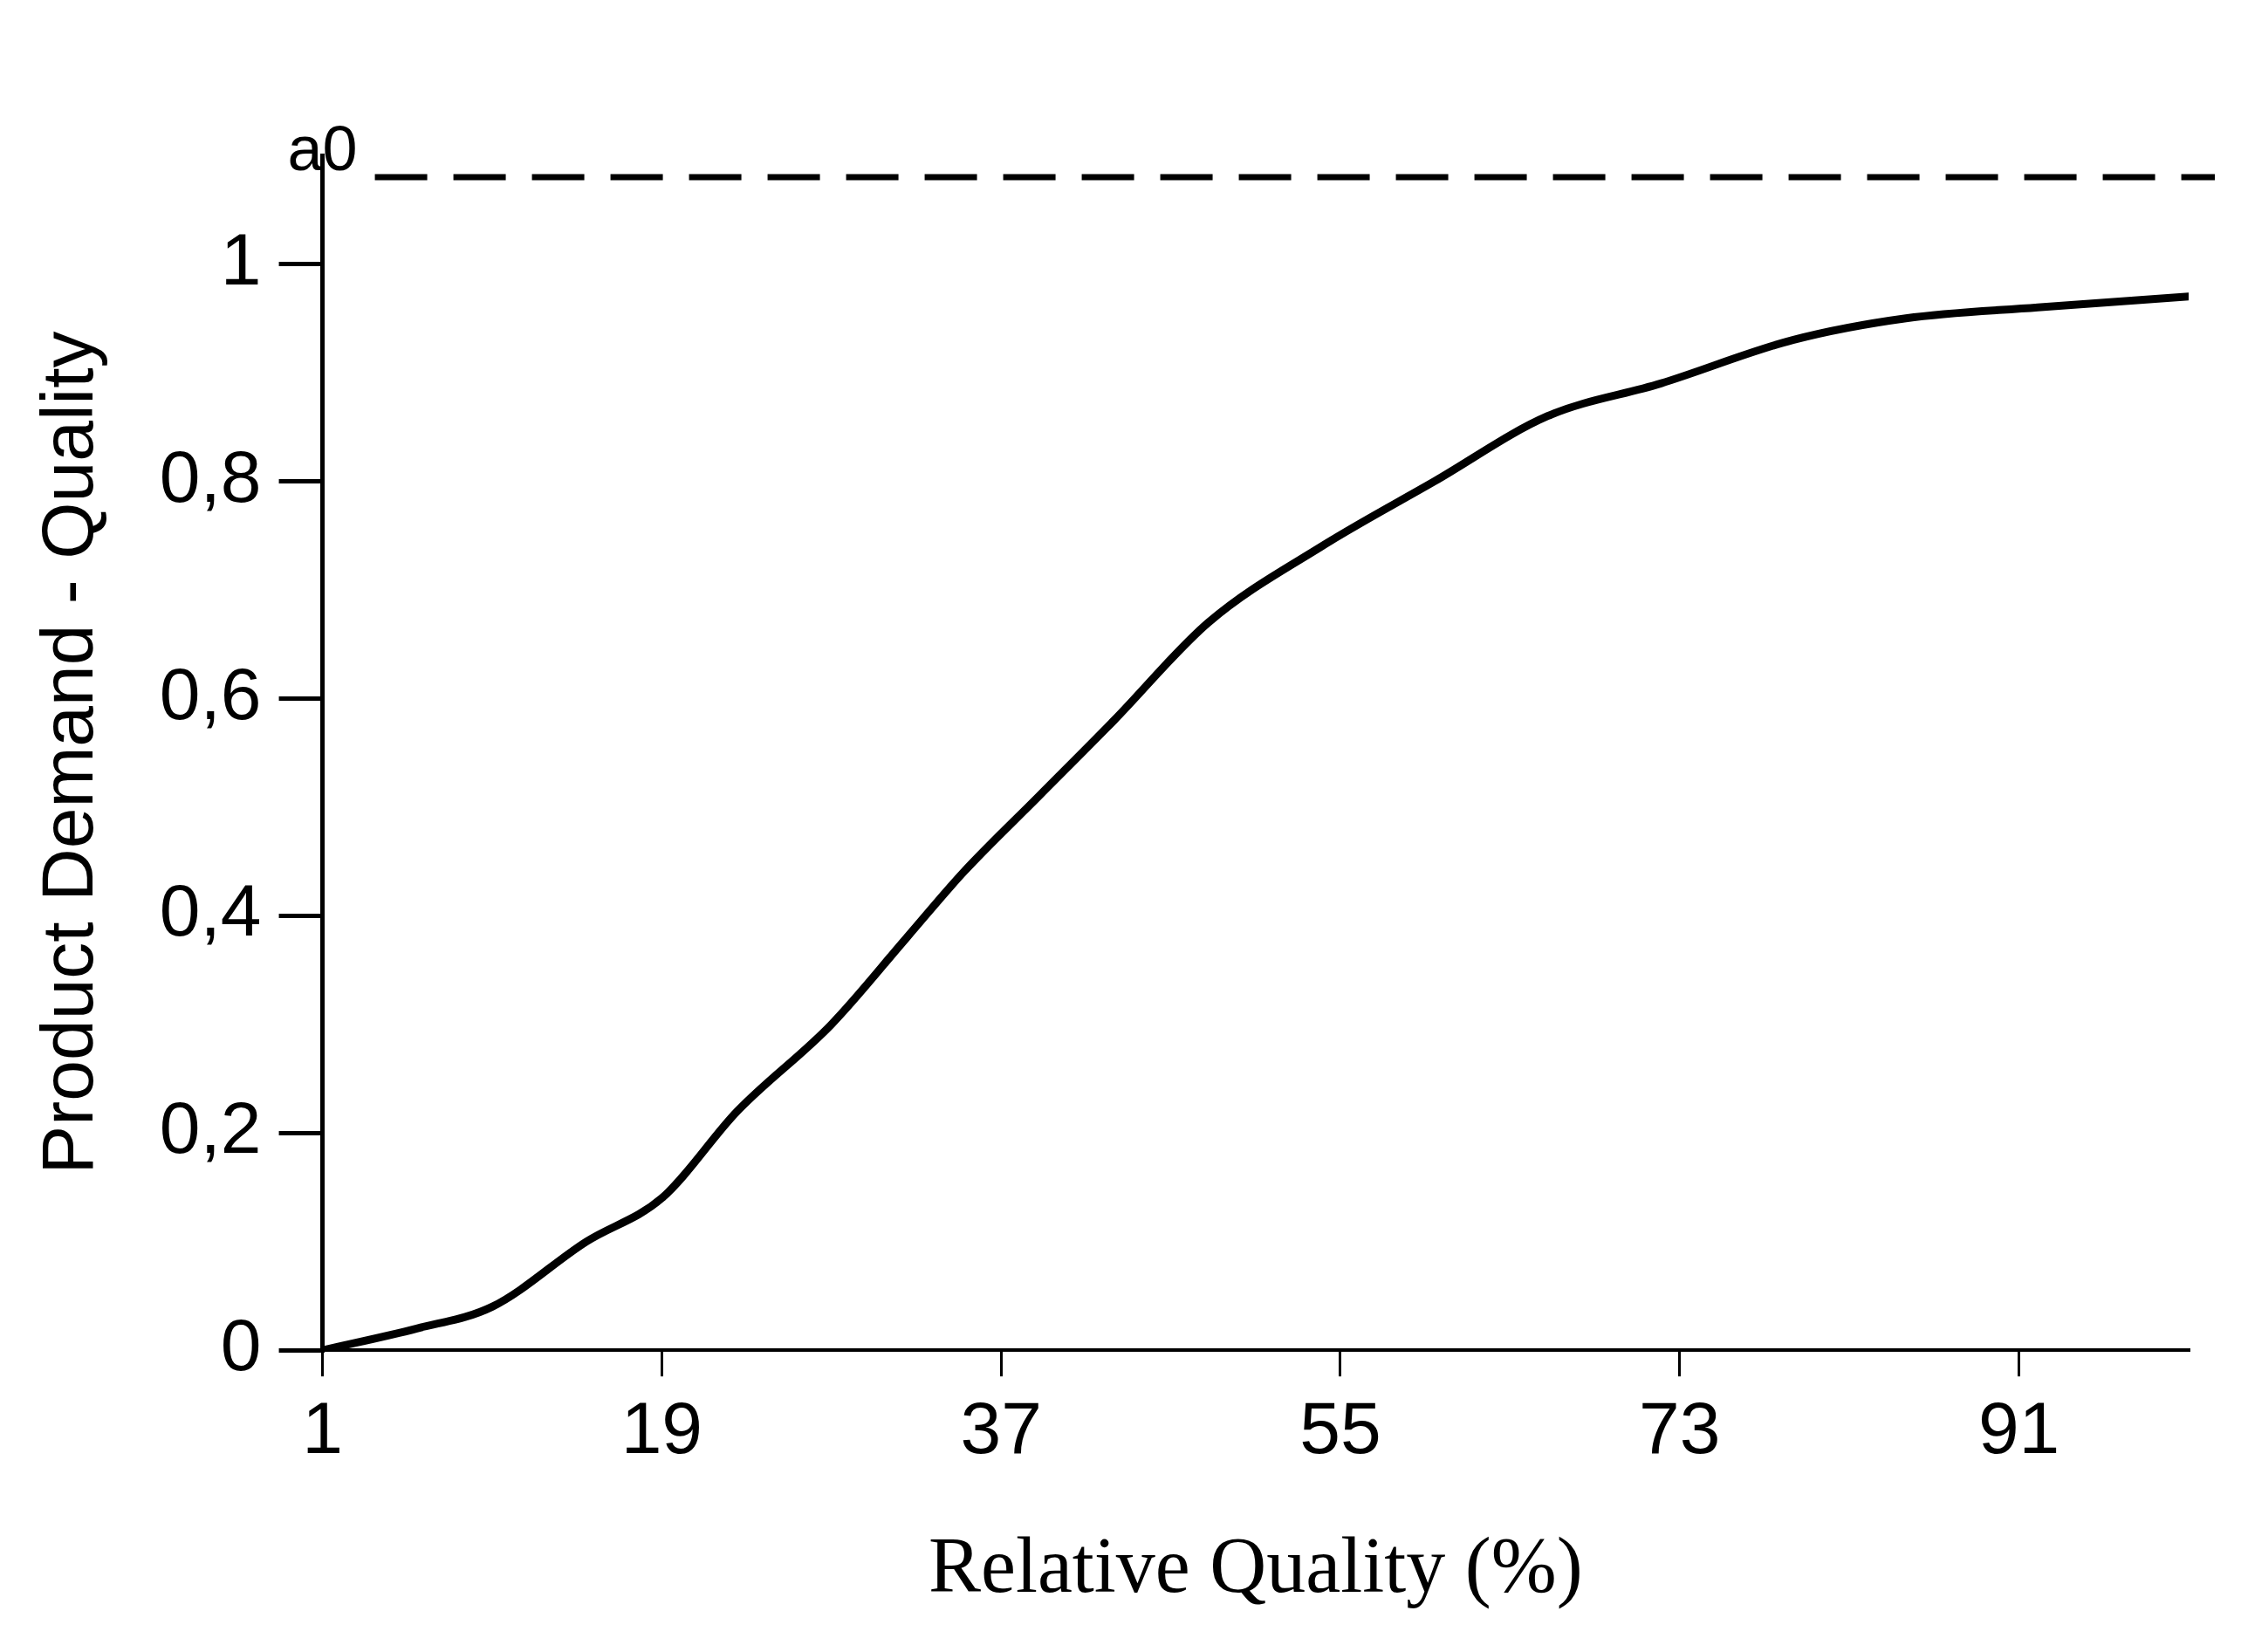 The width and height of the screenshot is (2241, 1652). Describe the element at coordinates (210, 693) in the screenshot. I see `y-tick-label: 0,6` at that location.